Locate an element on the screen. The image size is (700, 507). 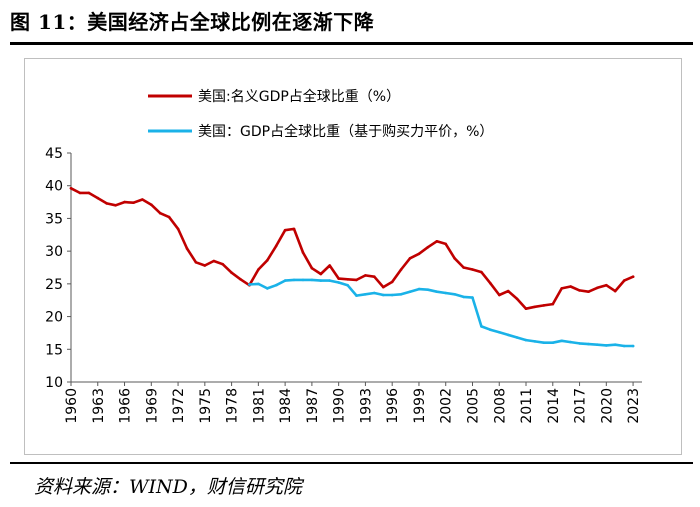
legend-label-ppp: 美国：GDP占全球比重（基于购买力平价，%） is located at coordinates (345, 131).